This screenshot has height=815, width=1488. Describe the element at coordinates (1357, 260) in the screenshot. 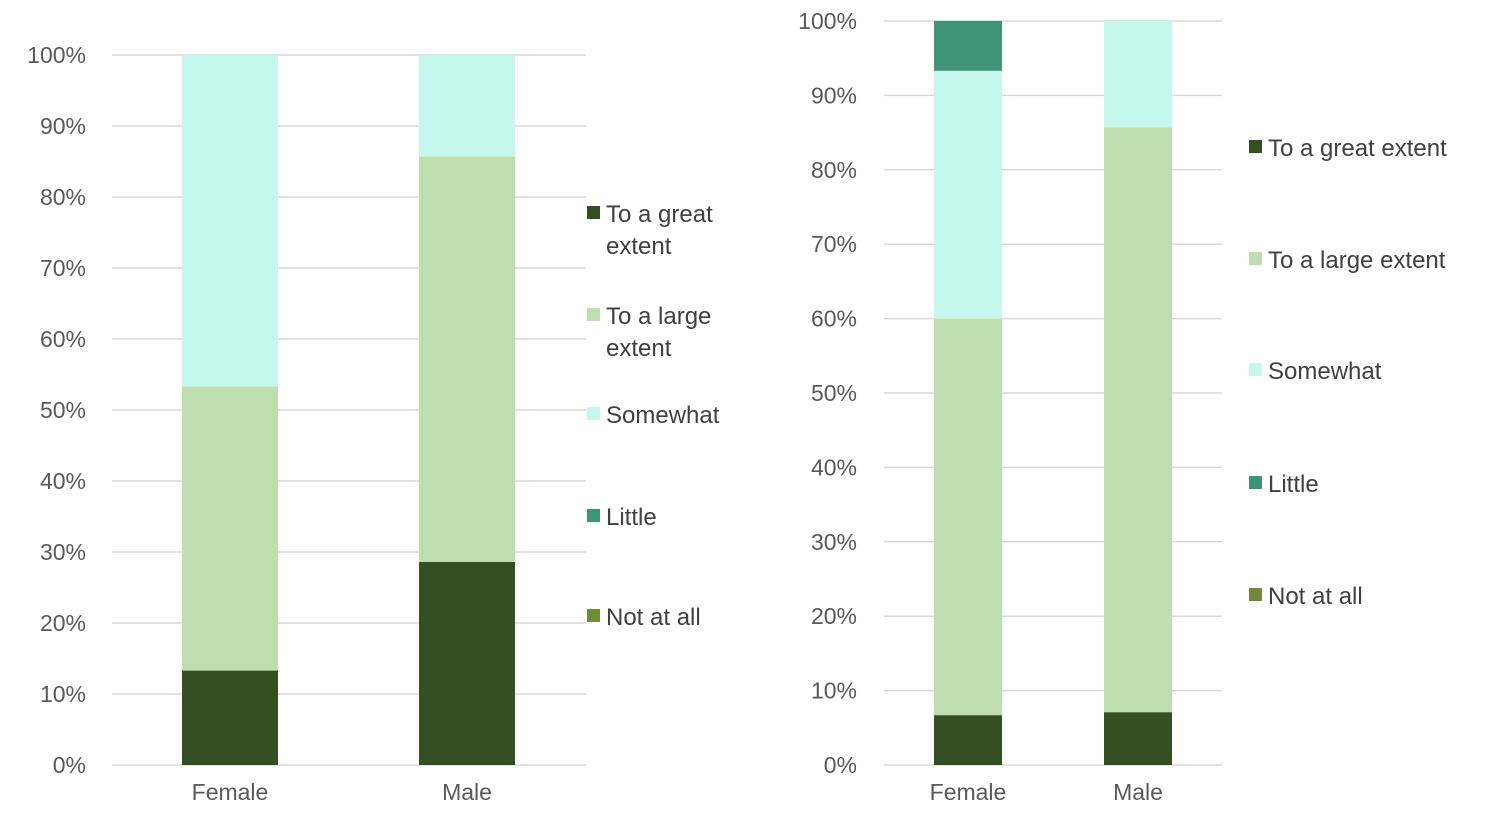

I see `legend-label: To a large extent` at that location.